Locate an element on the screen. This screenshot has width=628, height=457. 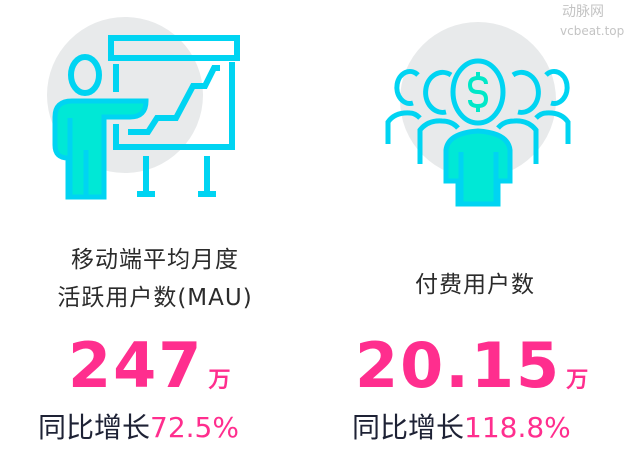
mau-growth-value: 72.5% is located at coordinates (194, 427).